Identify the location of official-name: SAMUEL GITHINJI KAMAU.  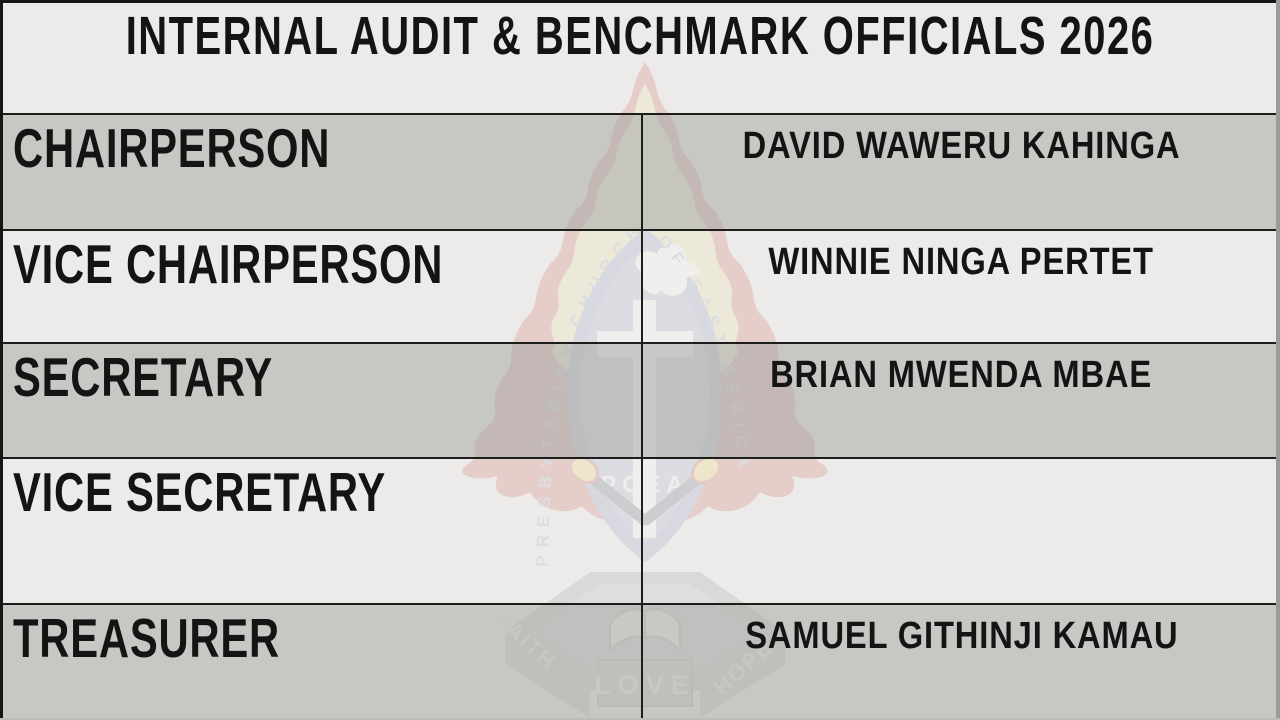
(961, 636).